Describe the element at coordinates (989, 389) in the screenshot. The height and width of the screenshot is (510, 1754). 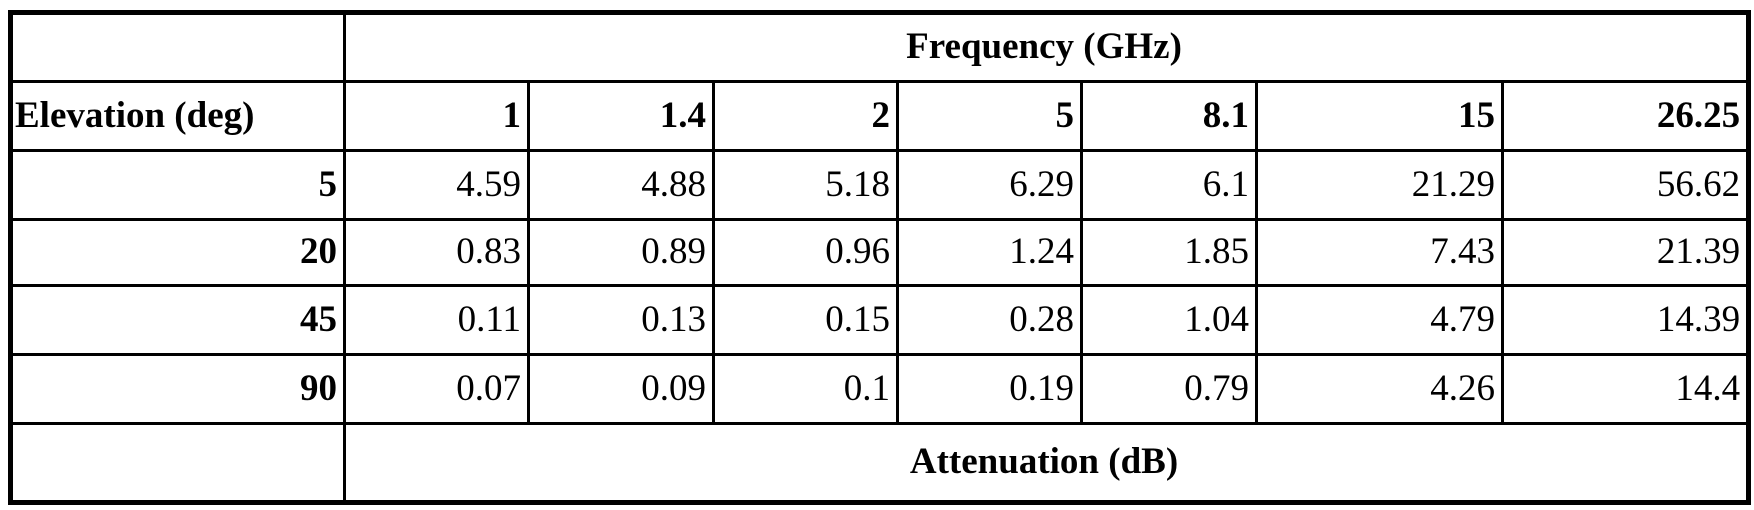
I see `attenuation-cell: 0.19` at that location.